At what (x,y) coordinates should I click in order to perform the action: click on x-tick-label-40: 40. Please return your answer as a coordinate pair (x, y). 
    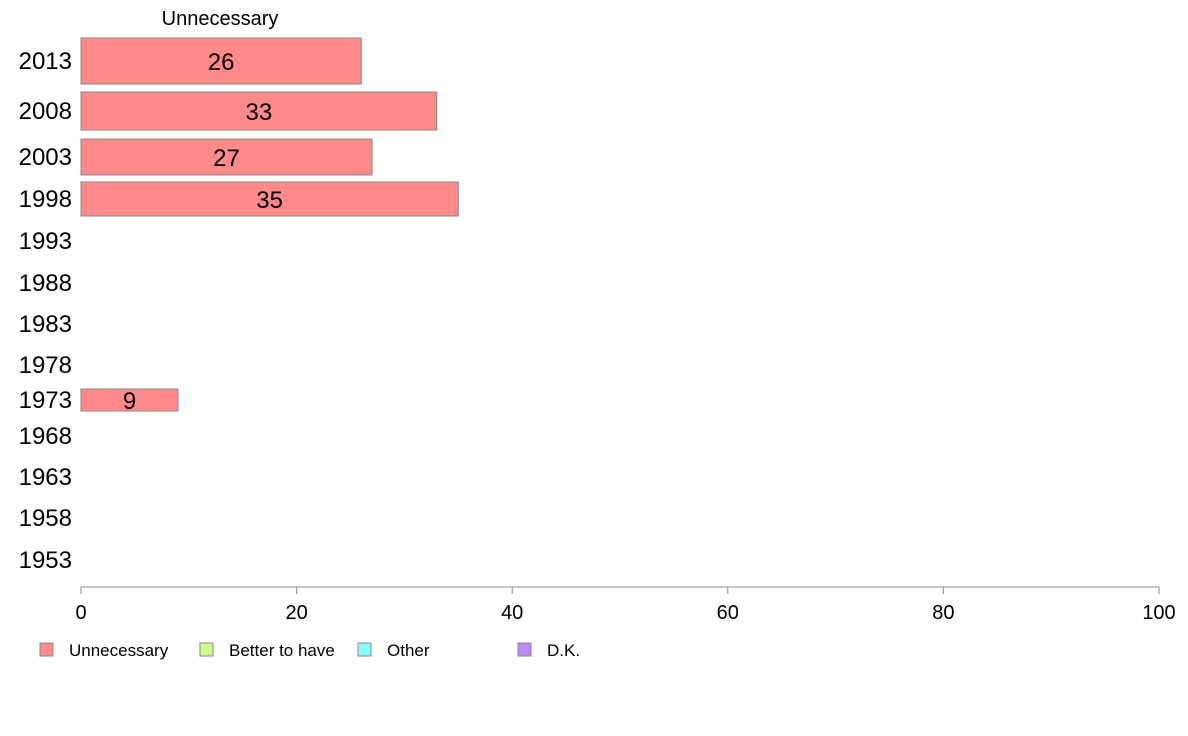
    Looking at the image, I should click on (512, 613).